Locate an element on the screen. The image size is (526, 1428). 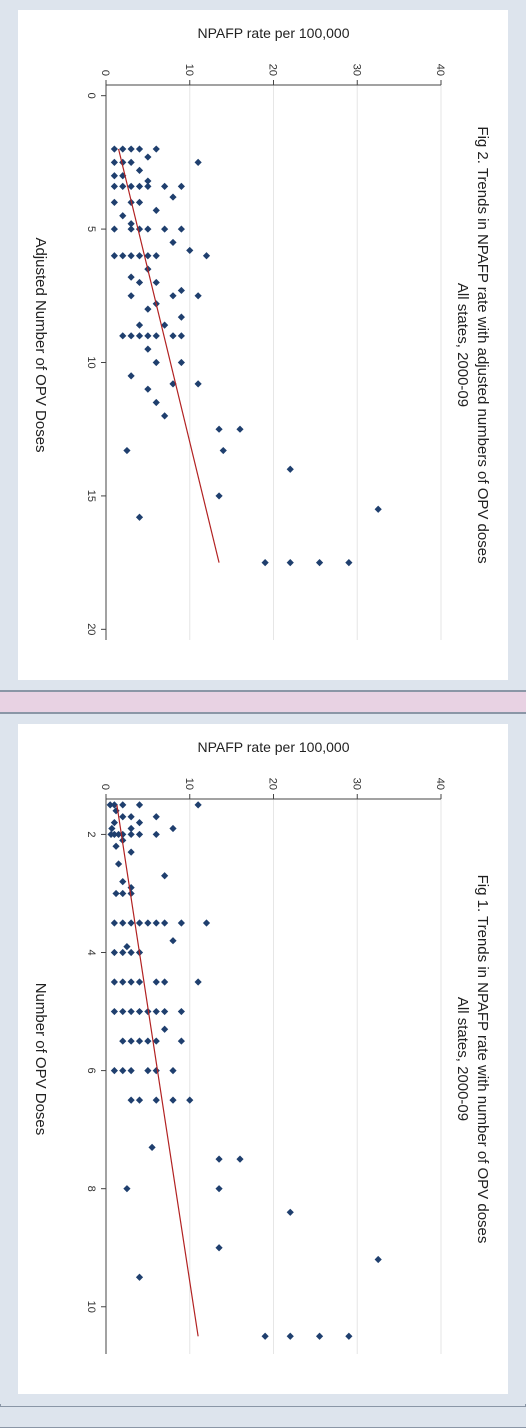
y-tick-label: 40 is located at coordinates (440, 70).